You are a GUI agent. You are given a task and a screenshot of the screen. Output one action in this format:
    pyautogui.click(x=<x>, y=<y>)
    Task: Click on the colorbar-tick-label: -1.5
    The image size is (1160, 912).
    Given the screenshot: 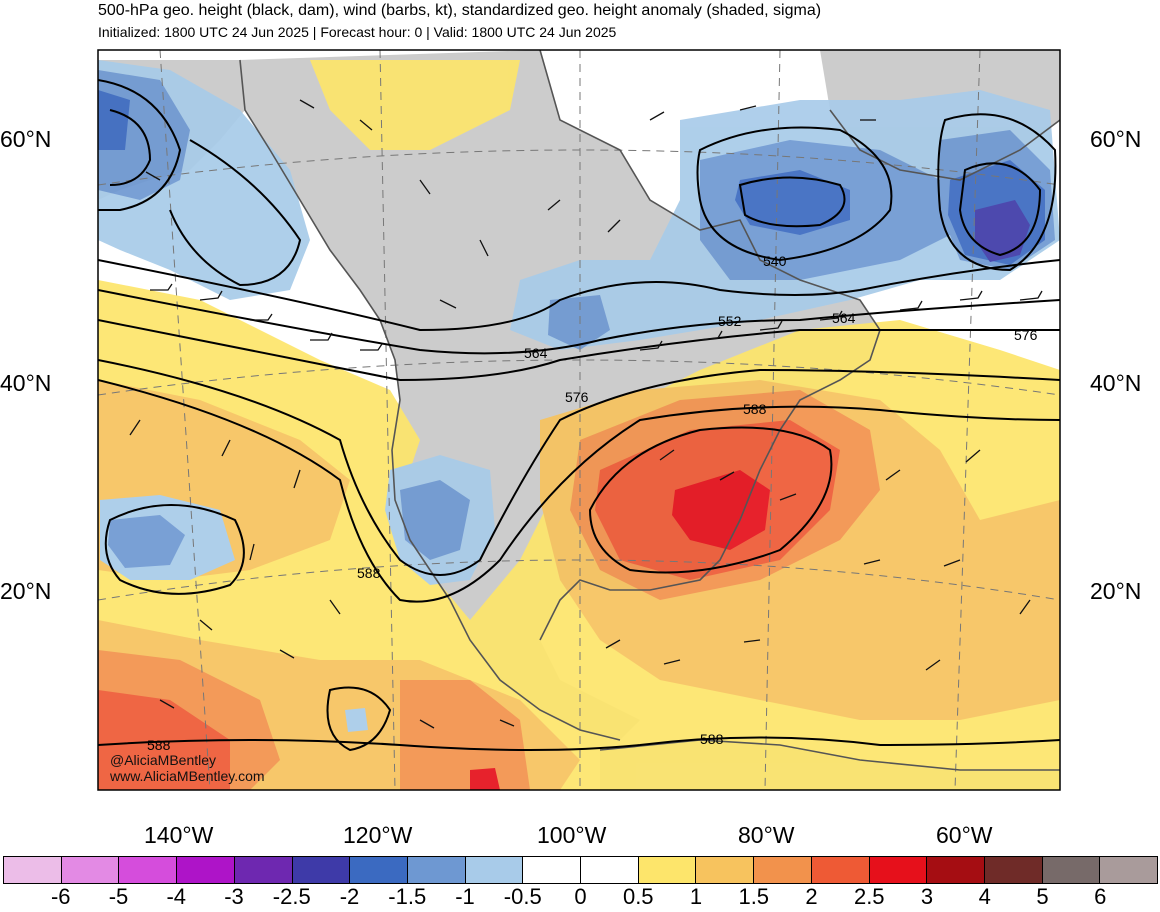 What is the action you would take?
    pyautogui.click(x=407, y=896)
    